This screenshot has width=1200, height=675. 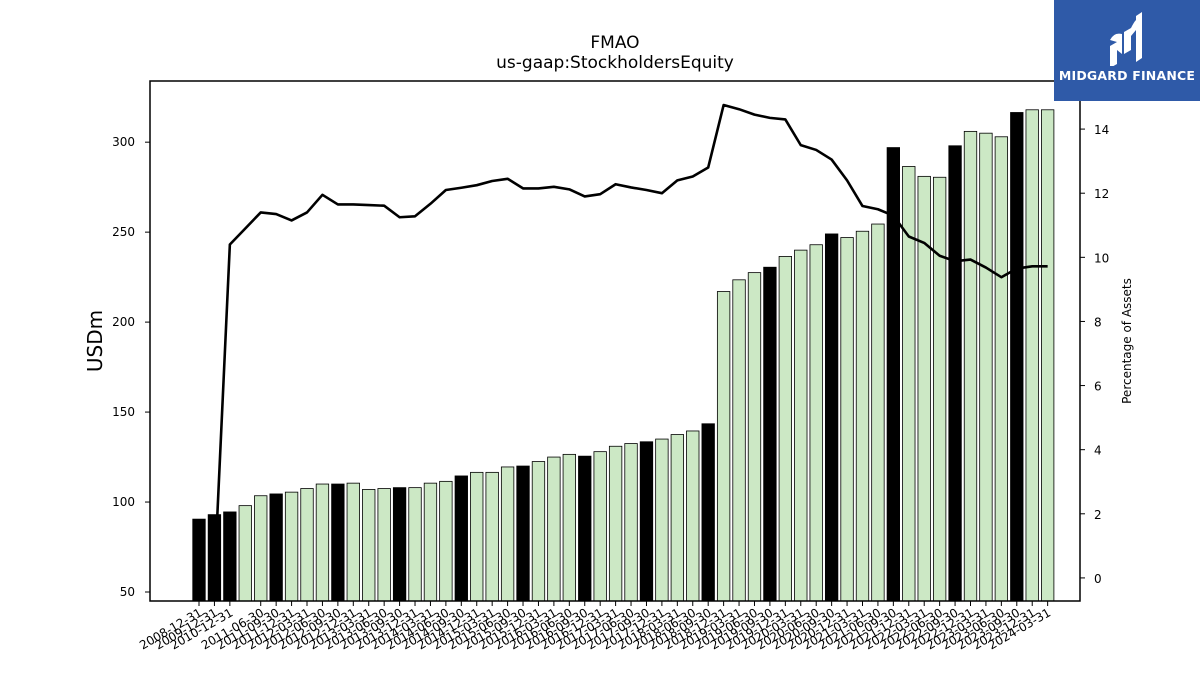 What do you see at coordinates (123, 502) in the screenshot?
I see `y-tick-label: 100` at bounding box center [123, 502].